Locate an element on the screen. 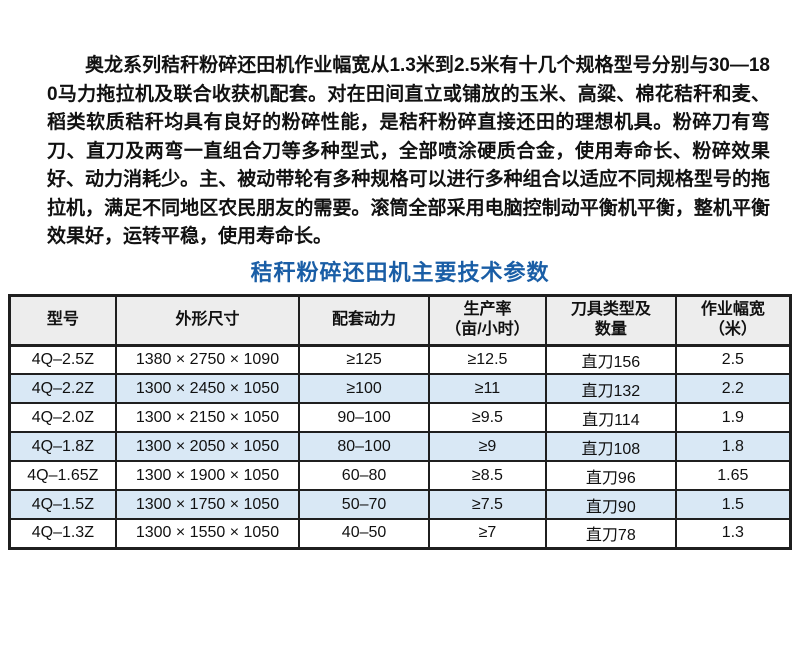 Image resolution: width=800 pixels, height=652 pixels. cell-power: 40–50 is located at coordinates (364, 533).